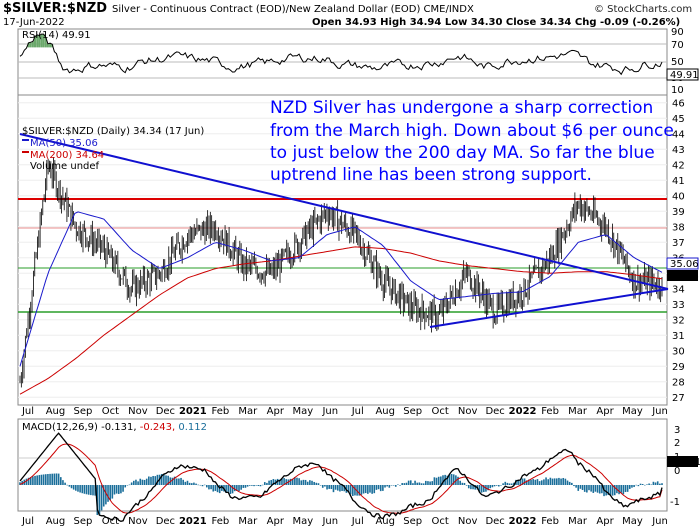 The height and width of the screenshot is (530, 700). Describe the element at coordinates (79, 427) in the screenshot. I see `macd-label: MACD(12,26,9) -0.131,` at that location.